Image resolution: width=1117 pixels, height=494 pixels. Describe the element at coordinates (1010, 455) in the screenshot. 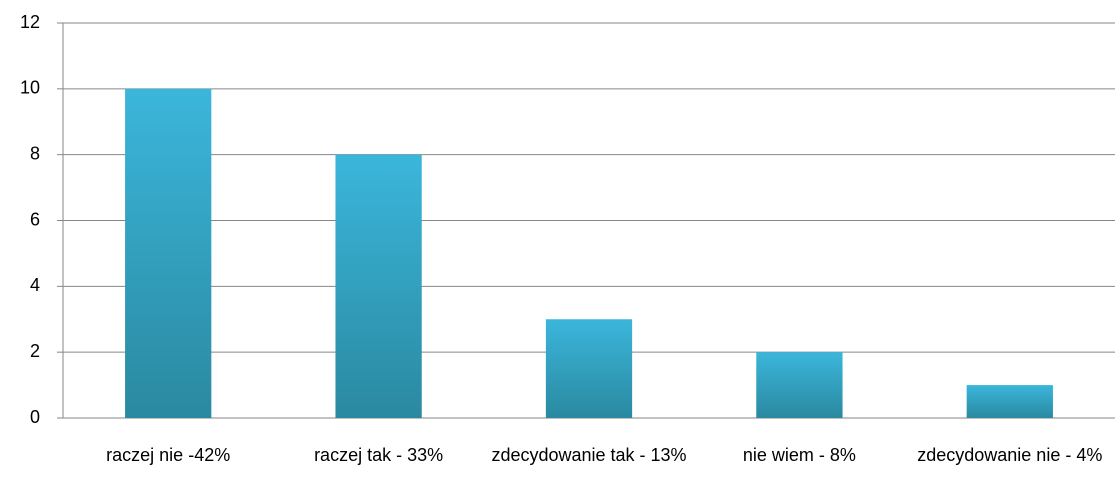

I see `x-tick-label: zdecydowanie nie - 4%` at that location.